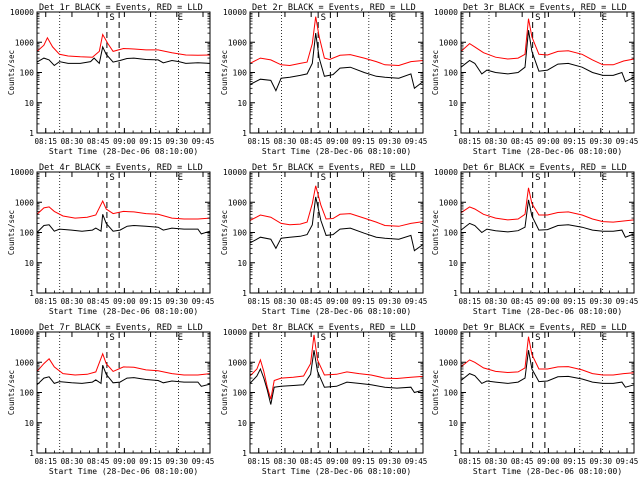  Describe the element at coordinates (334, 328) in the screenshot. I see `panel-title: Det 8r BLACK = Events, RED = LLD` at that location.